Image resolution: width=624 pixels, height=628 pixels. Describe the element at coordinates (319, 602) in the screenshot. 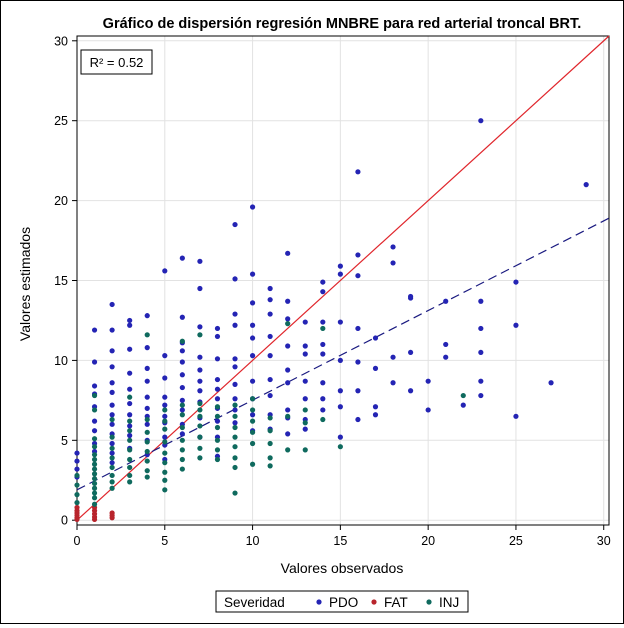

I see `legend-marker-pdo` at that location.